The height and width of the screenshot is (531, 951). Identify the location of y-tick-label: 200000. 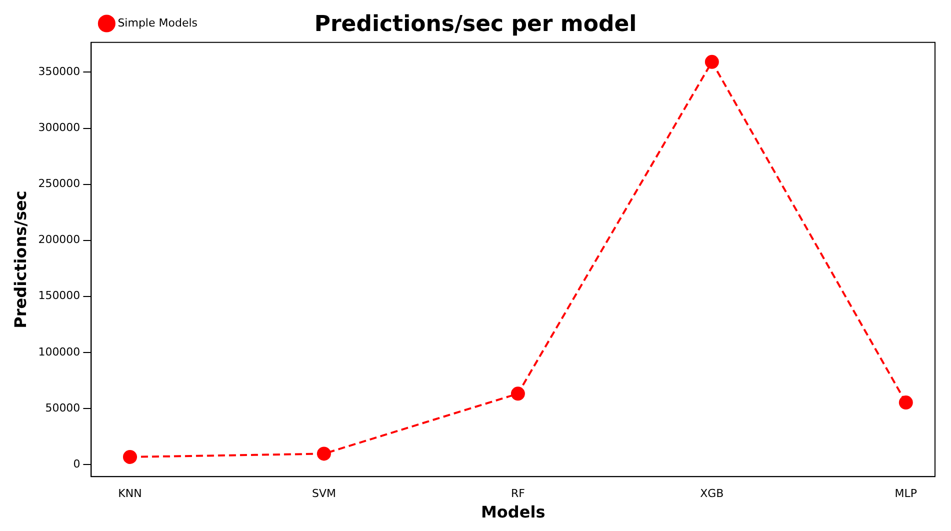
(59, 239).